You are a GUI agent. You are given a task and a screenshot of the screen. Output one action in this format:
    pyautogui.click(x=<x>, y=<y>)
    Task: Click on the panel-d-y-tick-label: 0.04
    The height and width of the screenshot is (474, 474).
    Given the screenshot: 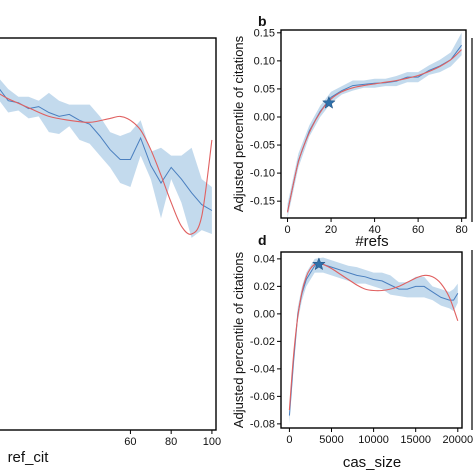 What is the action you would take?
    pyautogui.click(x=264, y=259)
    